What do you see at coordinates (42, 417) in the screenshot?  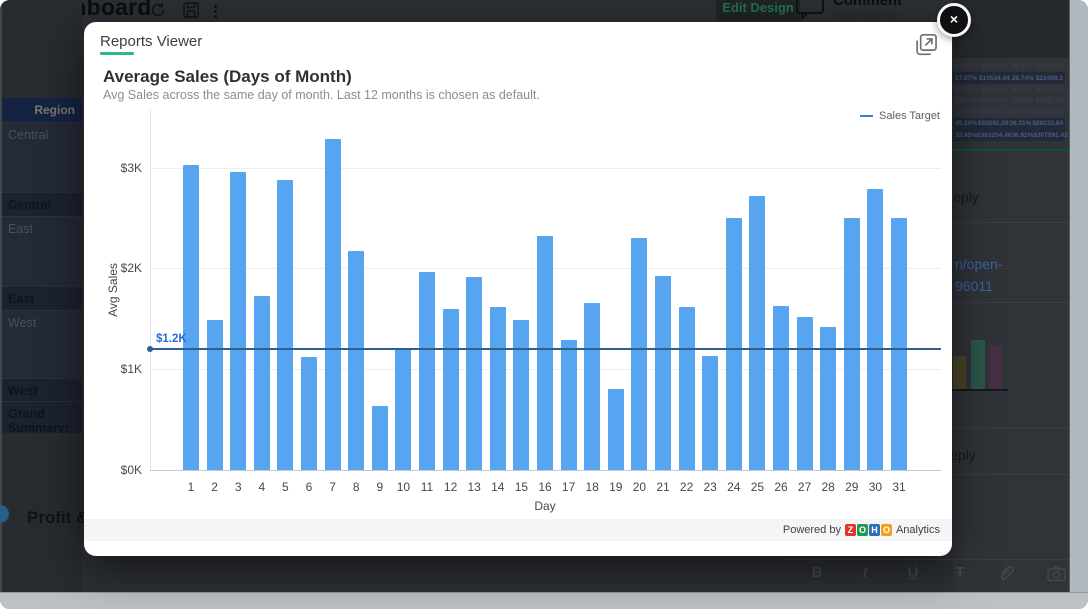 I see `table-row: Grand Summary:` at bounding box center [42, 417].